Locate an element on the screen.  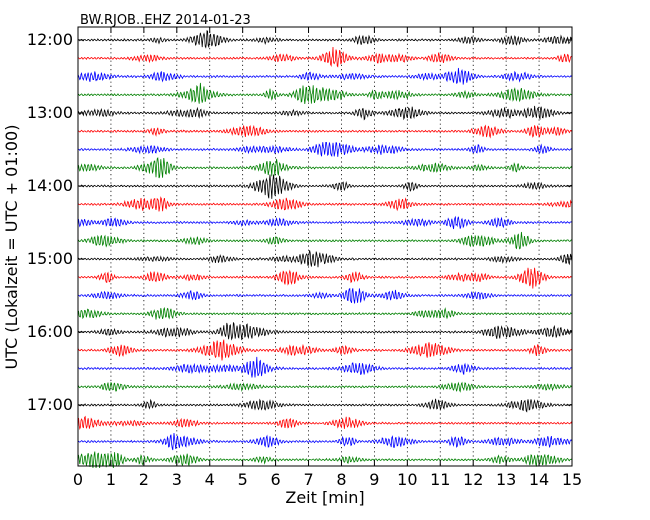
y-tick-label: 16:00 is located at coordinates (50, 331).